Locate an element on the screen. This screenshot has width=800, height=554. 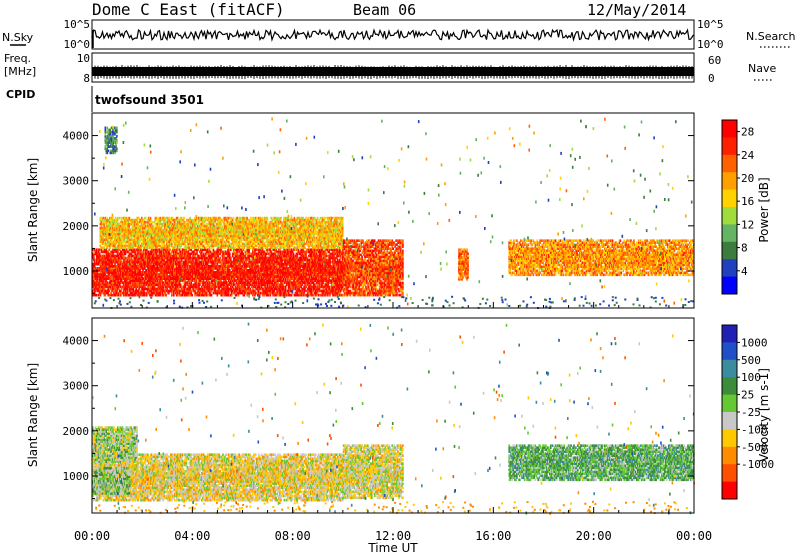
nave-tick-top: 60 is located at coordinates (714, 60).